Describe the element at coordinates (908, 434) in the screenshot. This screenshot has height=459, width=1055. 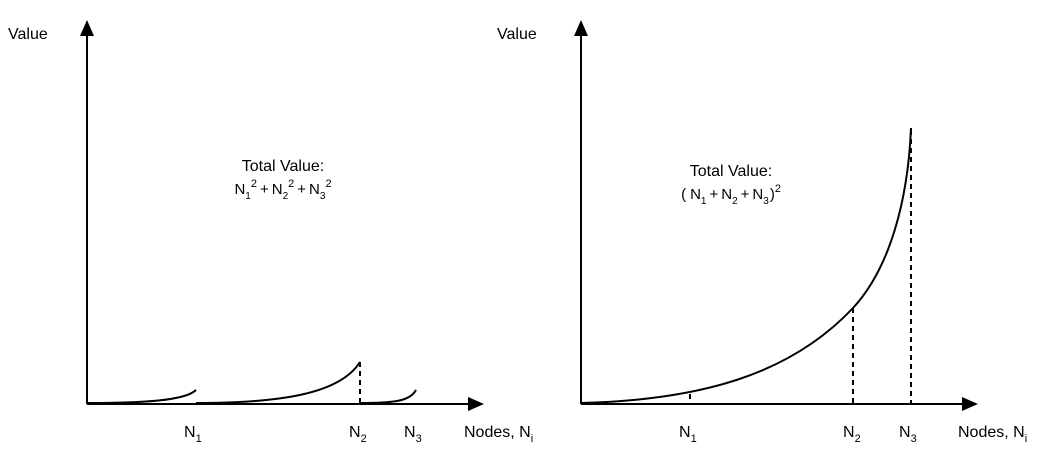
I see `right-tick-n3: N3` at that location.